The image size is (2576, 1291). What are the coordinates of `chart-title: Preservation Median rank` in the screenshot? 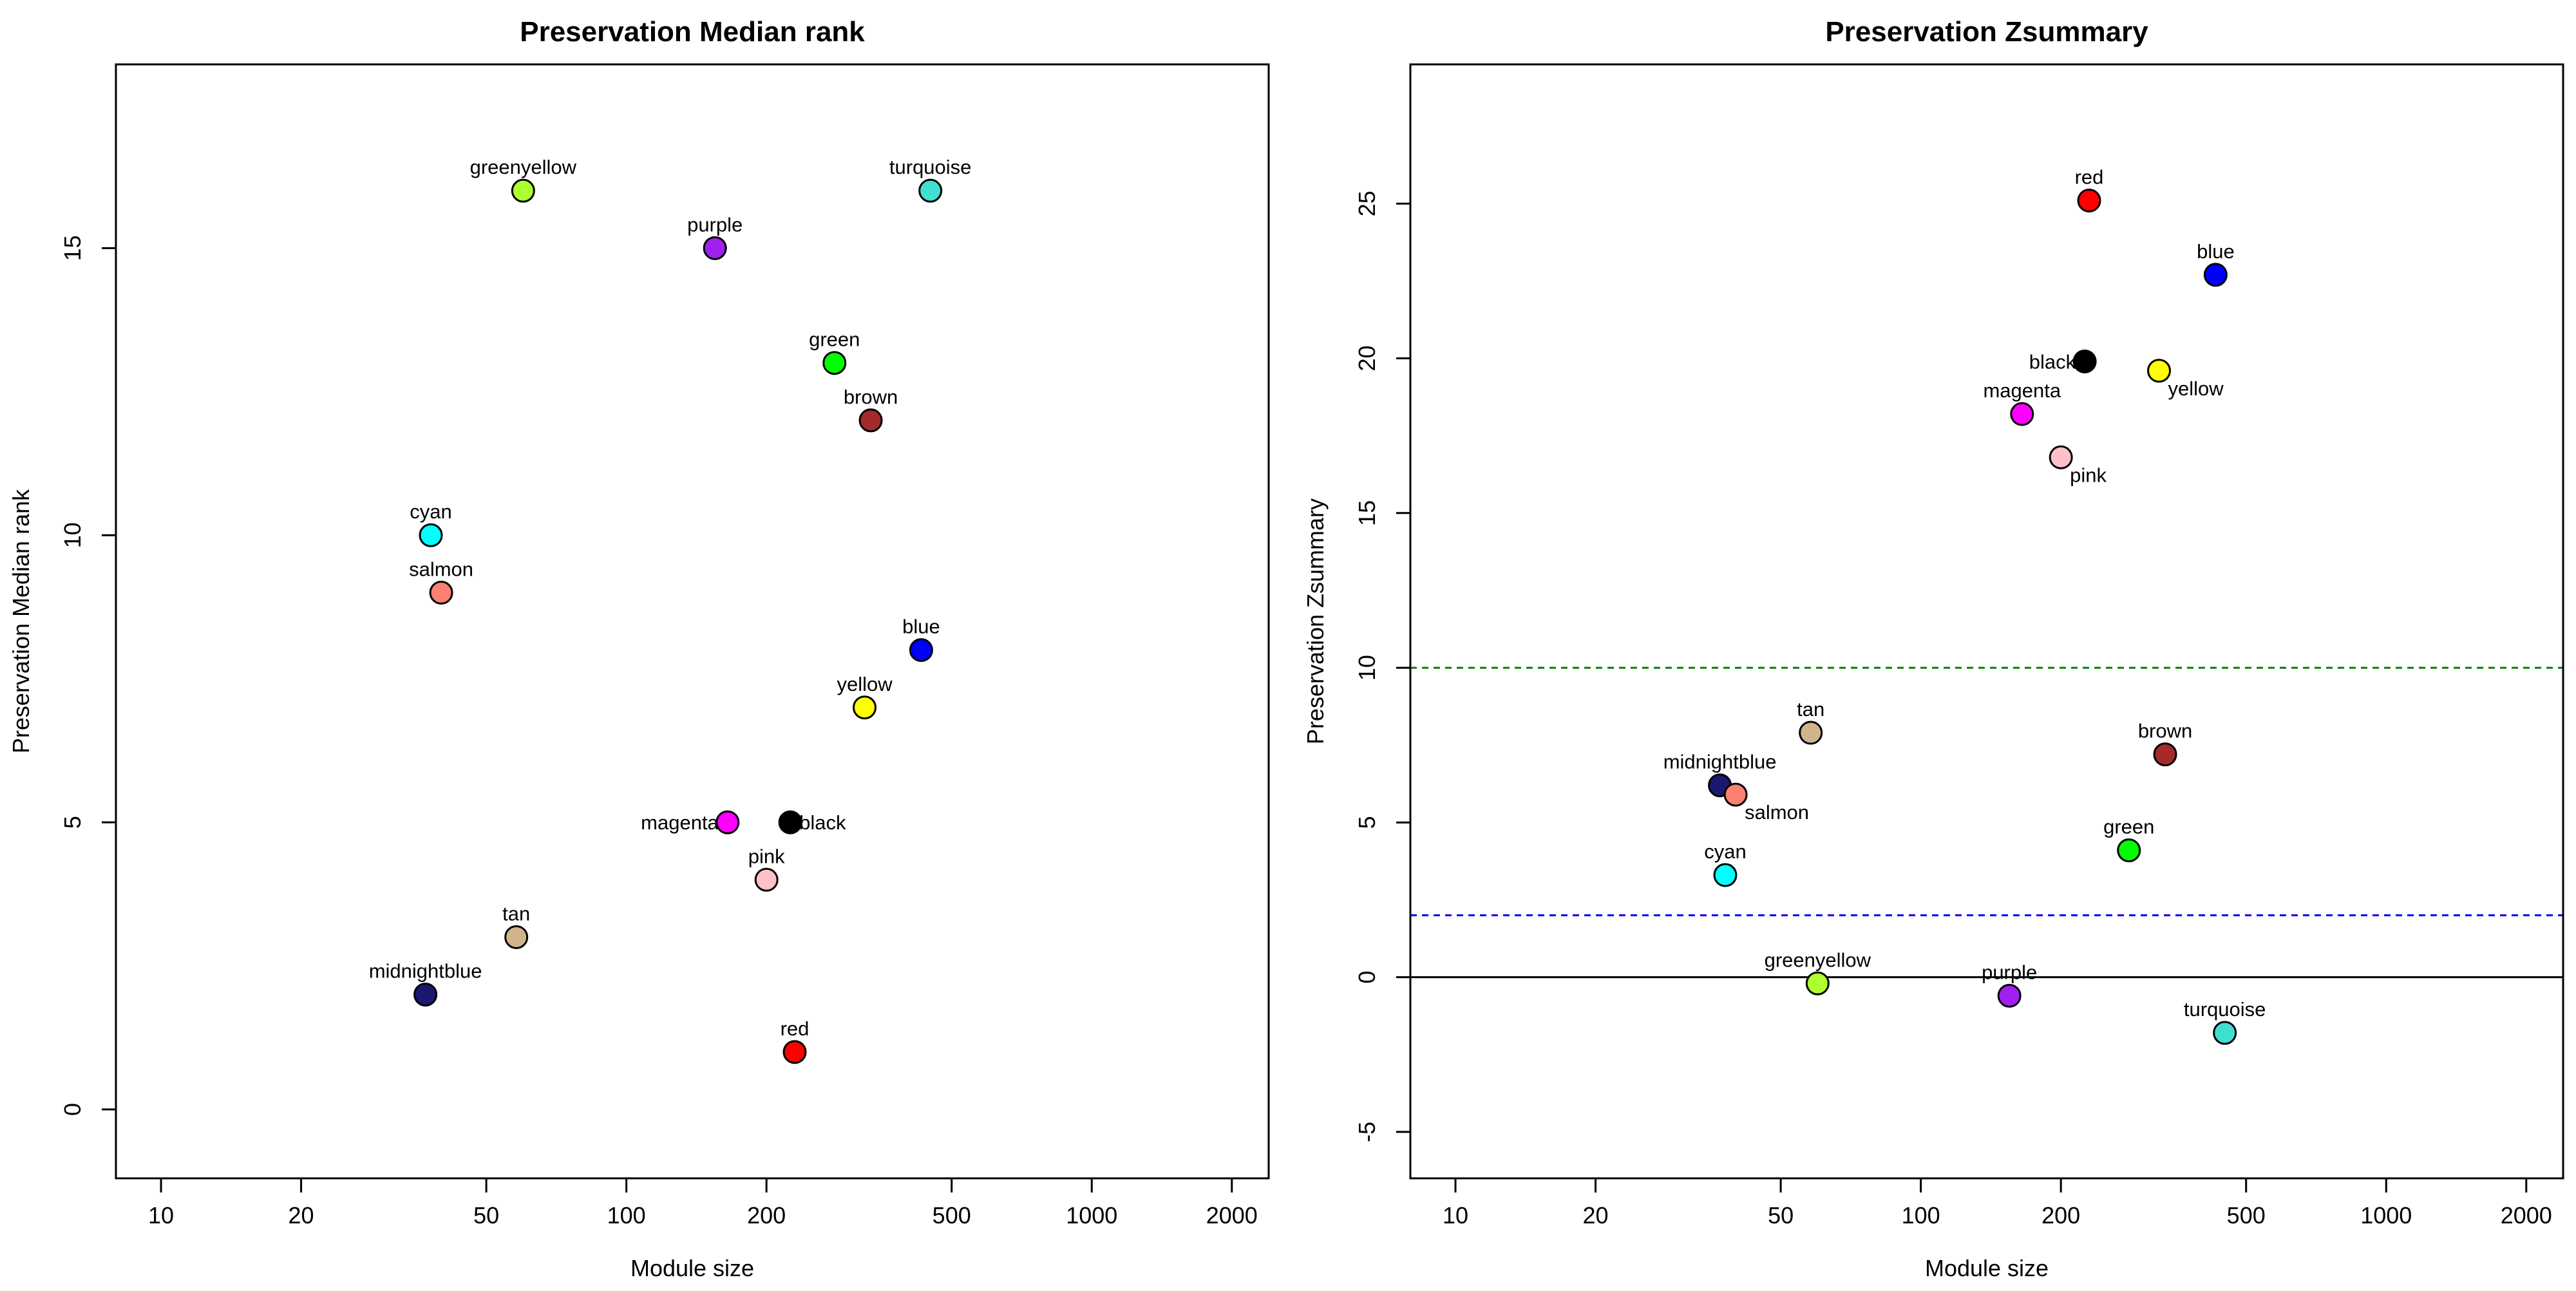 It's located at (692, 32).